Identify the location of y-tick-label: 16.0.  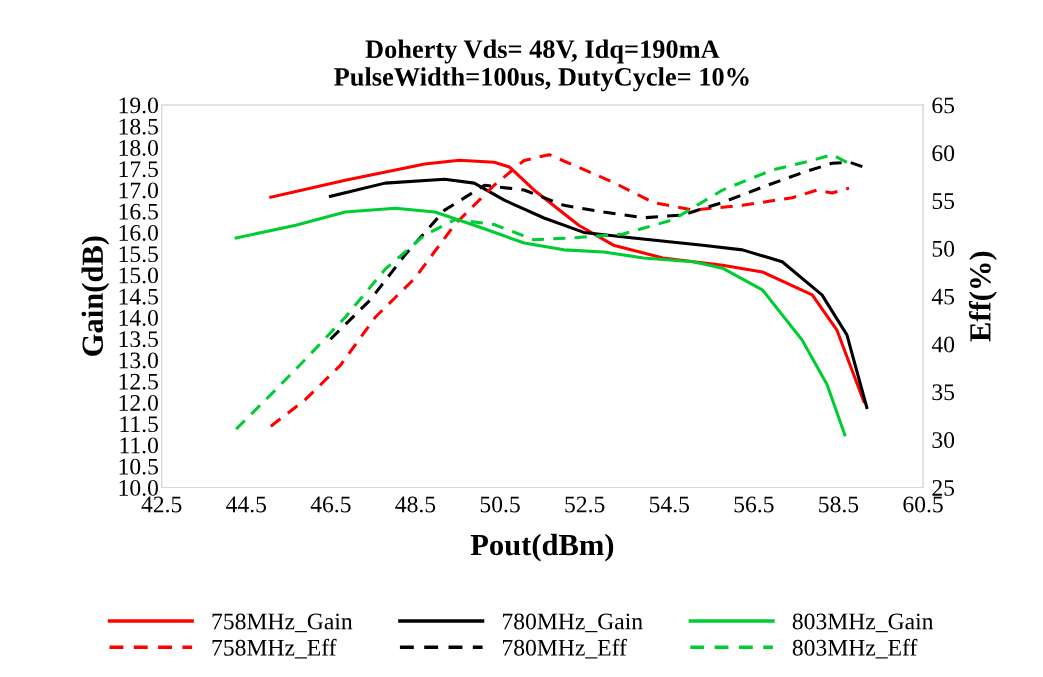
(138, 232).